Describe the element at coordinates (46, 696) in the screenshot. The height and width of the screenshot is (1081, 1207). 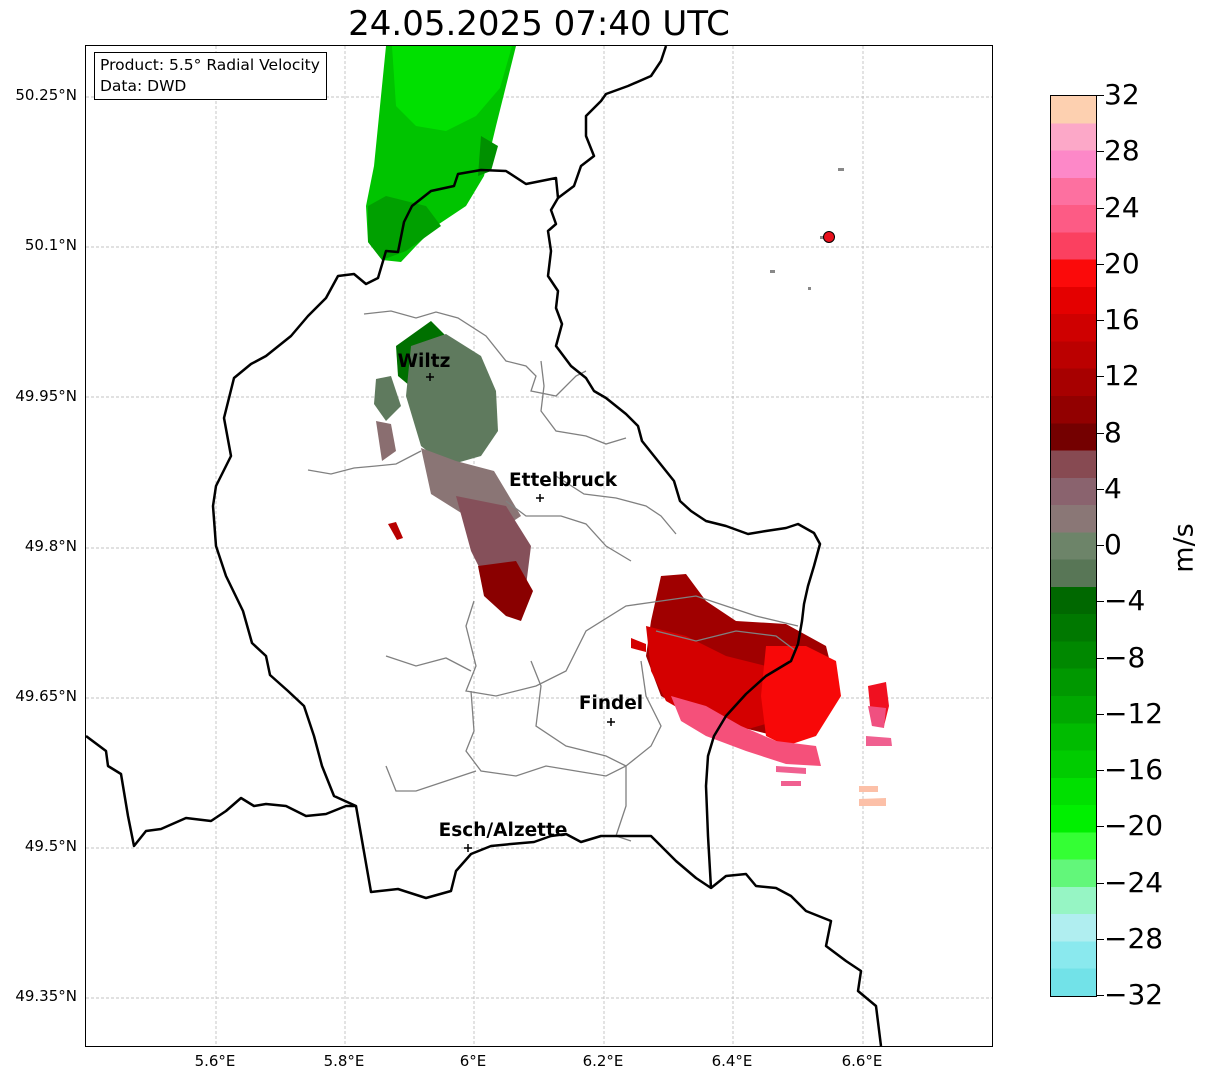
I see `lat-label: 49.65°N` at that location.